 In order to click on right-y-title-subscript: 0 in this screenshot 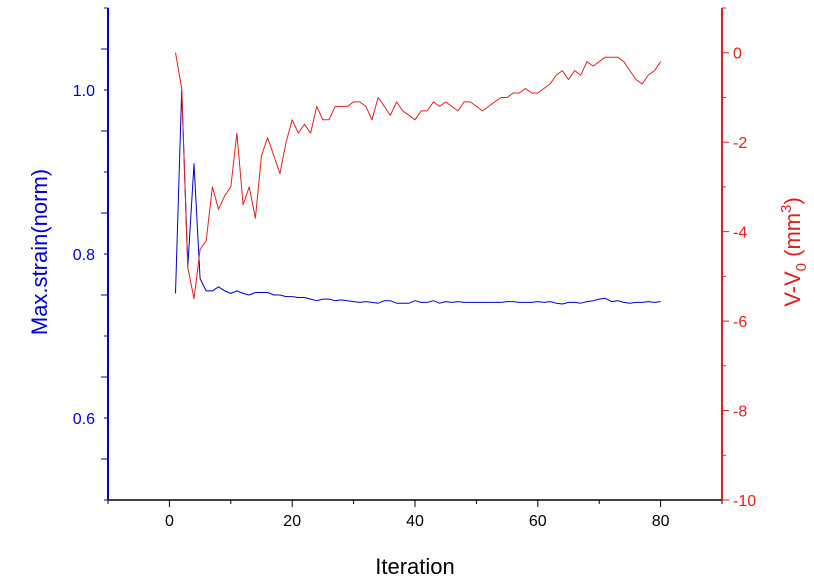, I will do `click(801, 267)`.